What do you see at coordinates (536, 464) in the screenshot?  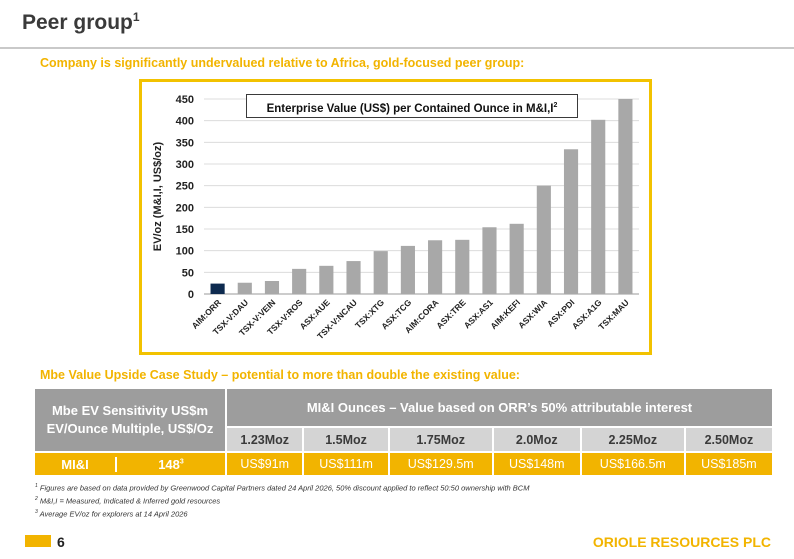 I see `value-cell: US$148m` at bounding box center [536, 464].